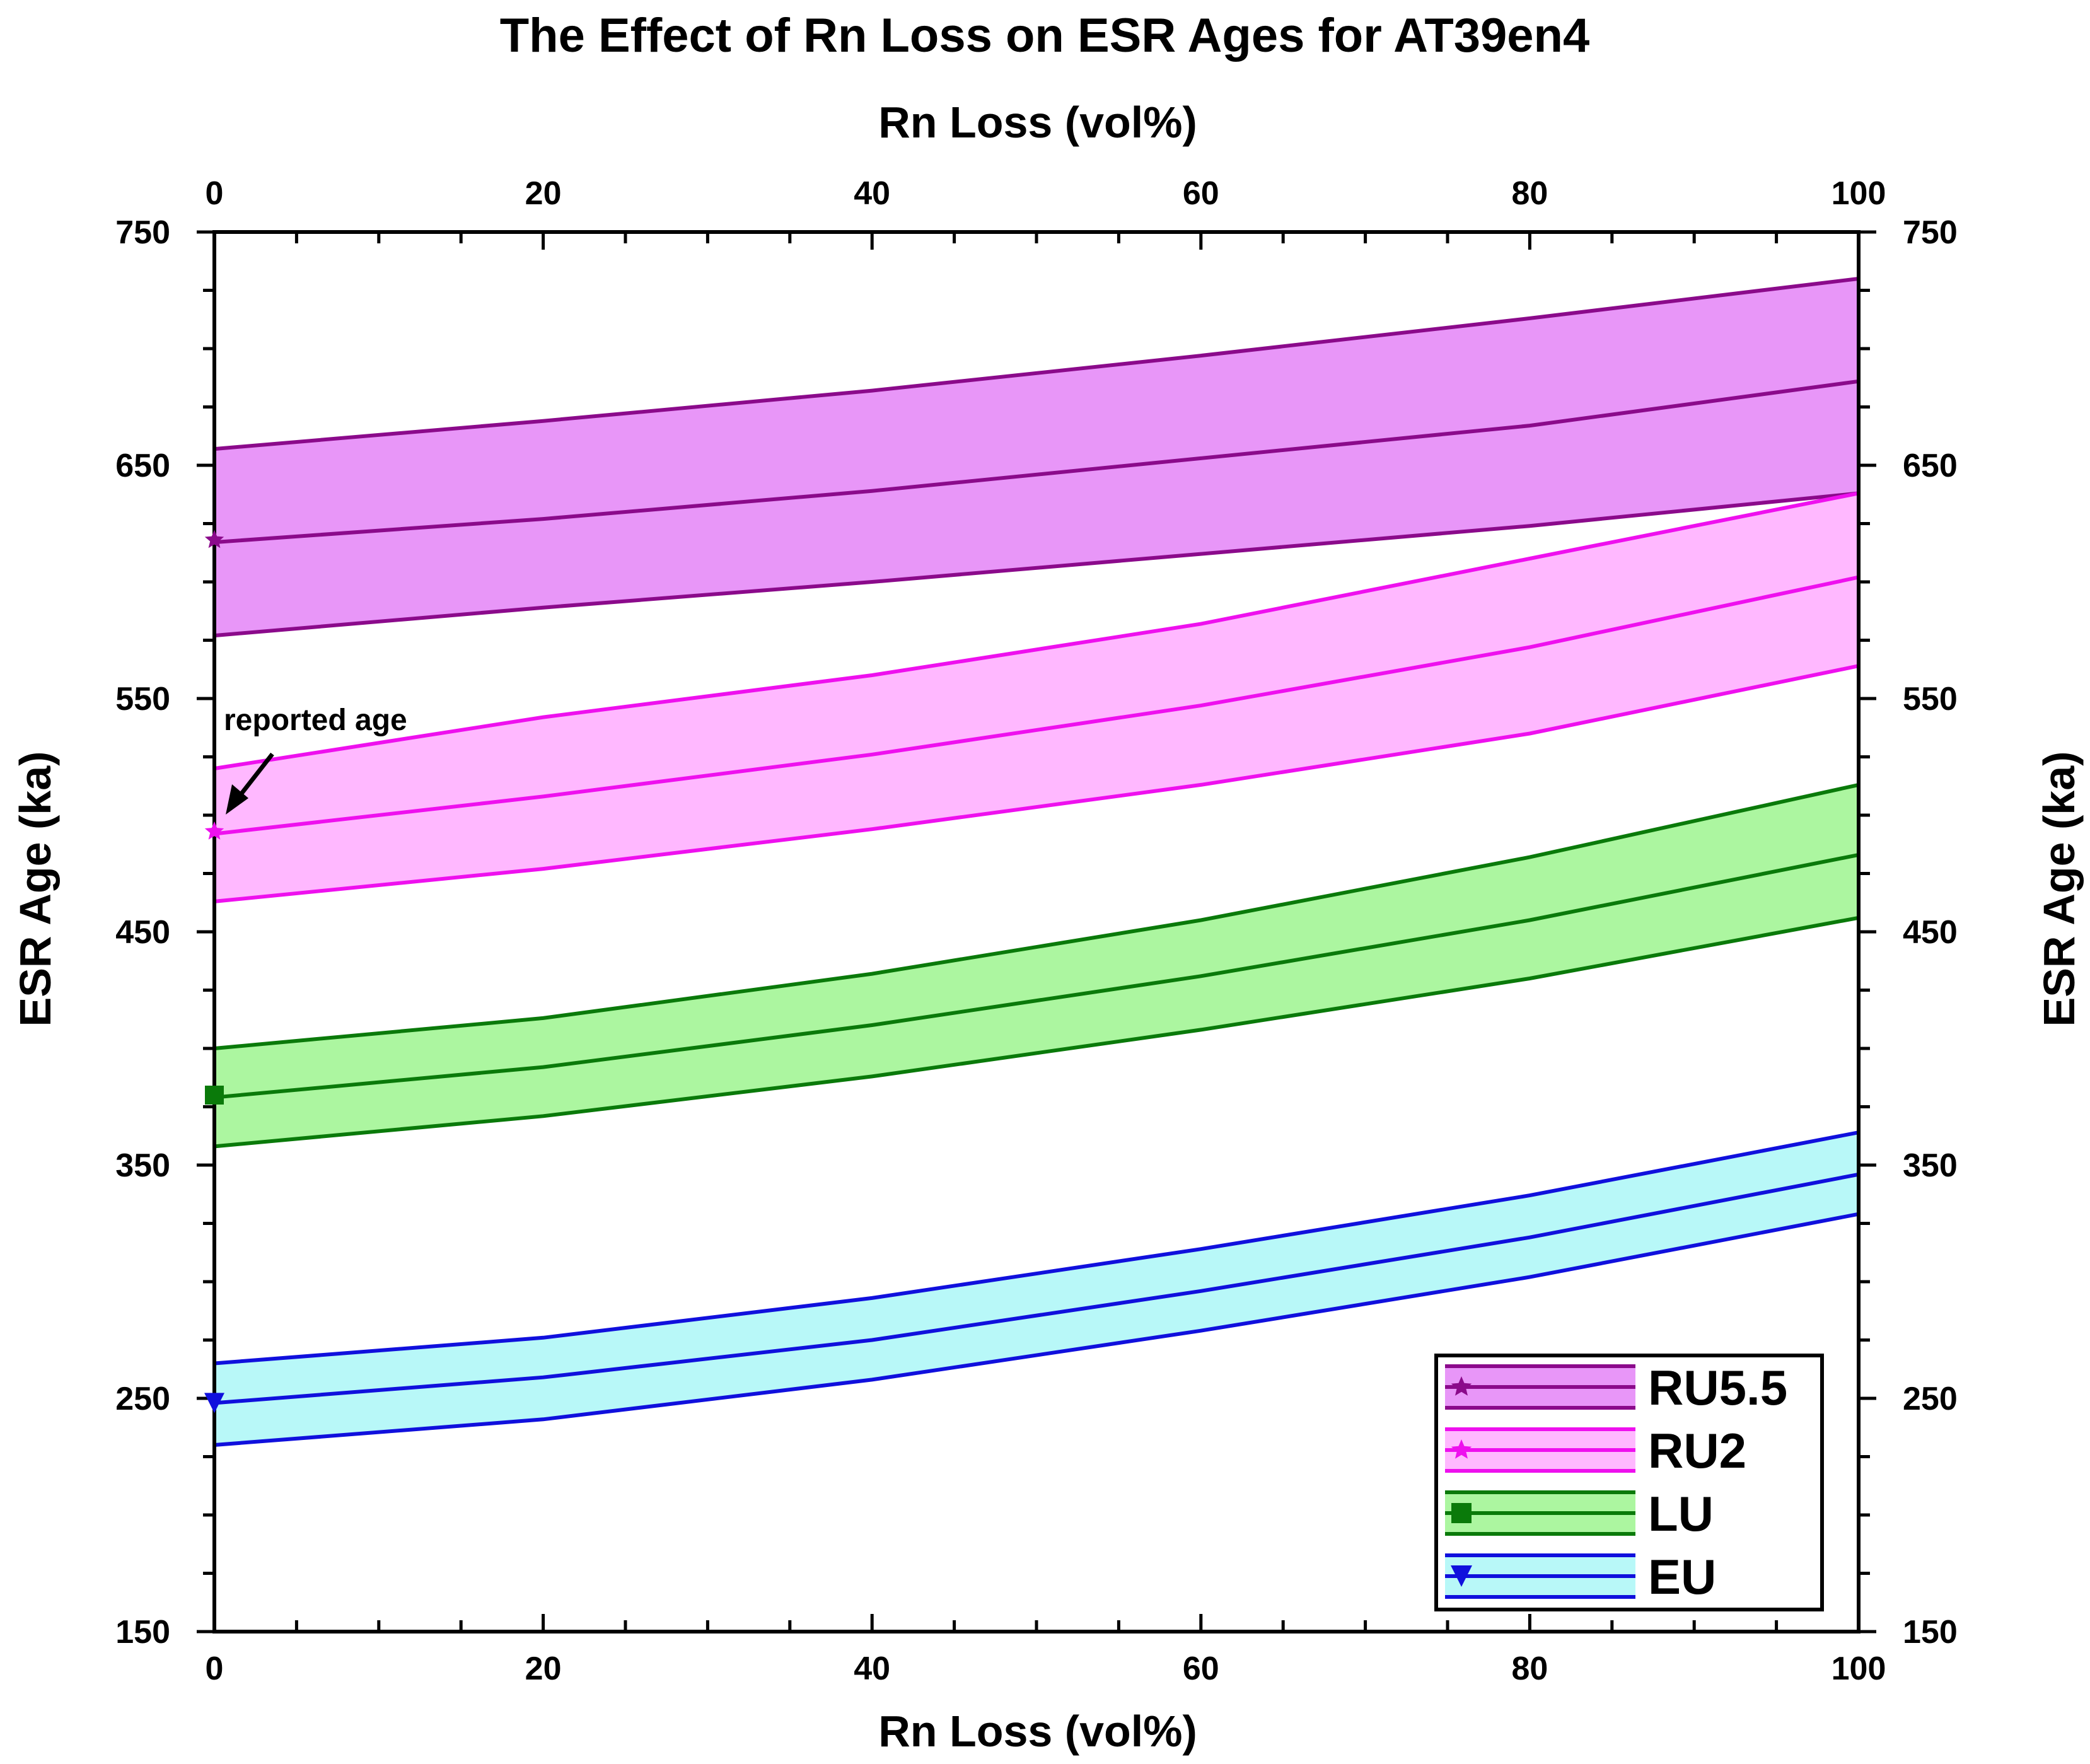 The width and height of the screenshot is (2090, 1764). I want to click on line-ru2-lower, so click(1036, 783).